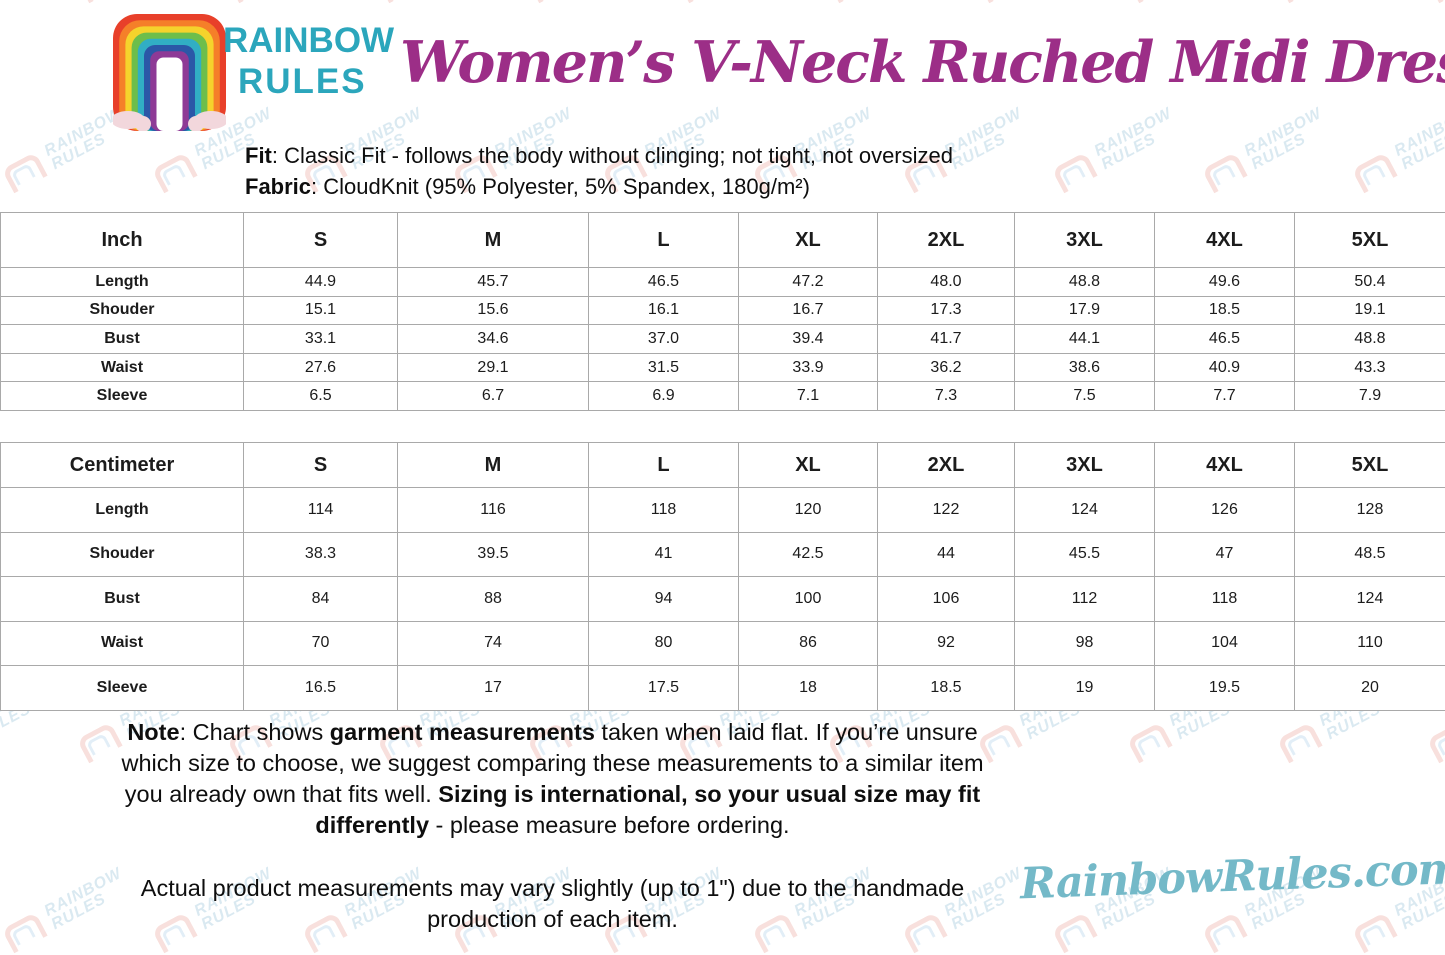 The width and height of the screenshot is (1445, 955). What do you see at coordinates (1370, 643) in the screenshot?
I see `measurement-cell: 110` at bounding box center [1370, 643].